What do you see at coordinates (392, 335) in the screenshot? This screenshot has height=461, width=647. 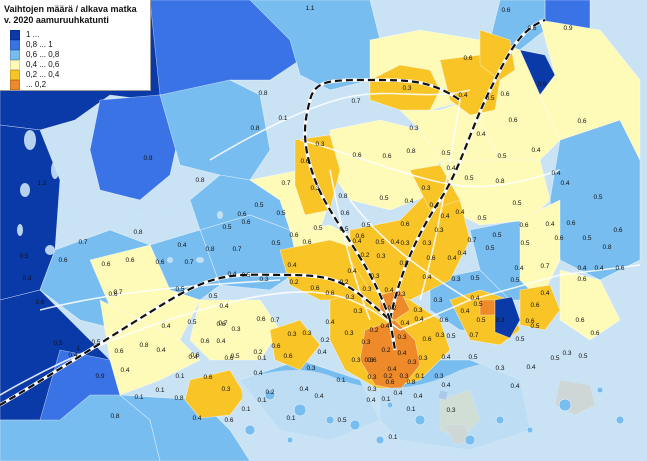 I see `railway` at bounding box center [392, 335].